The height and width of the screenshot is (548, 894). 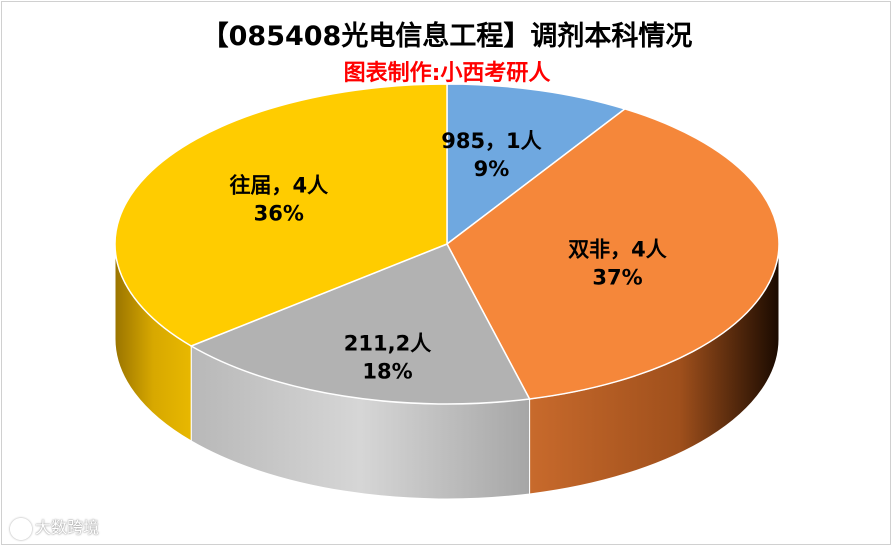 What do you see at coordinates (278, 185) in the screenshot?
I see `slice-label-往届: 往届，4人` at bounding box center [278, 185].